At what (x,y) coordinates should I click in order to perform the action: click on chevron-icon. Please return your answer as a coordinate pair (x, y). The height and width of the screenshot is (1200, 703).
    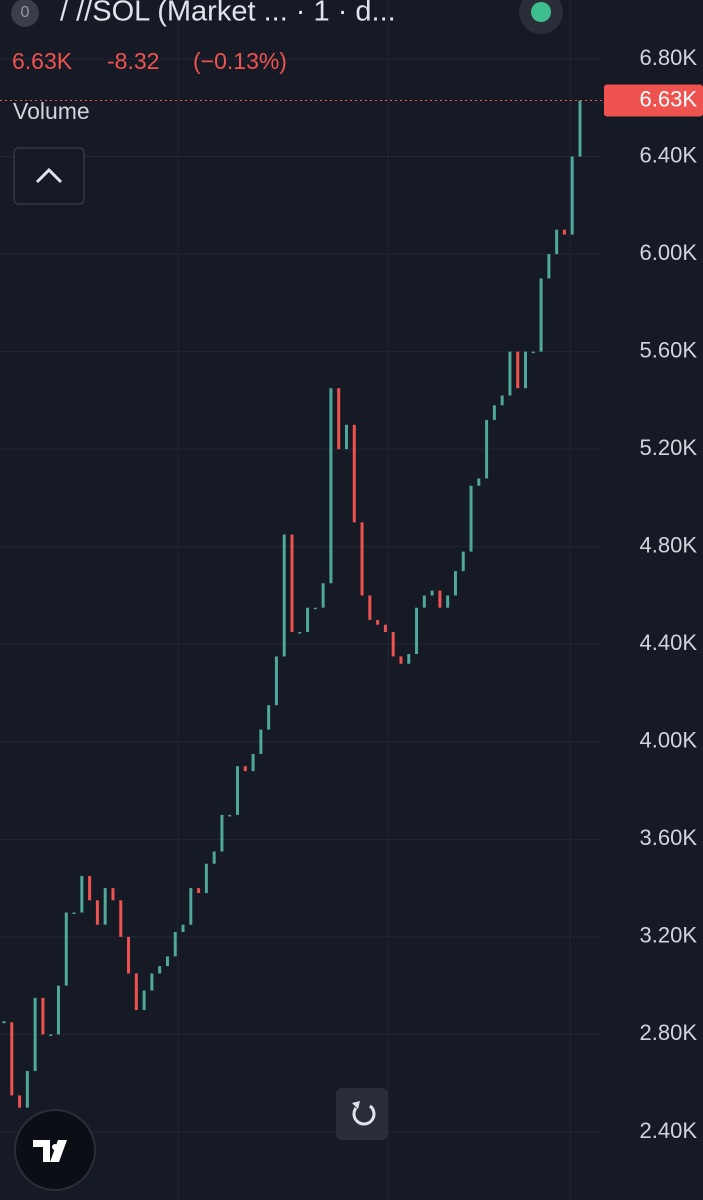
    Looking at the image, I should click on (49, 175).